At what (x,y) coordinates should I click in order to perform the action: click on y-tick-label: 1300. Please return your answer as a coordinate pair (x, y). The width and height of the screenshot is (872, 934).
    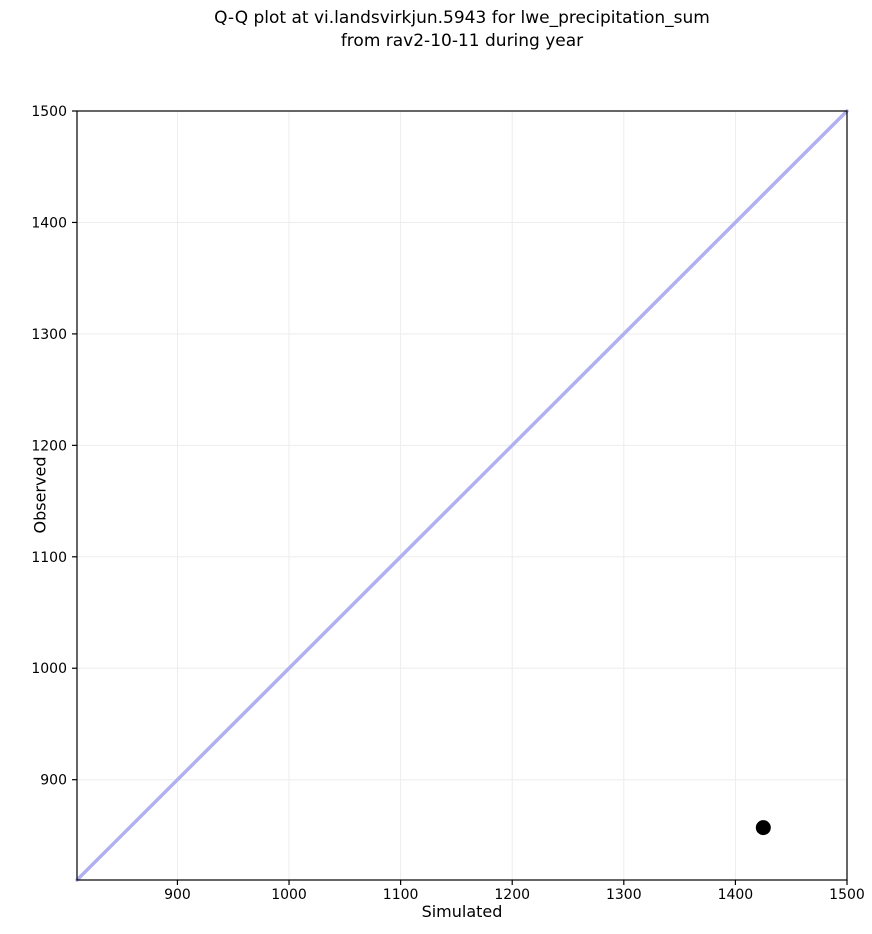
    Looking at the image, I should click on (49, 335).